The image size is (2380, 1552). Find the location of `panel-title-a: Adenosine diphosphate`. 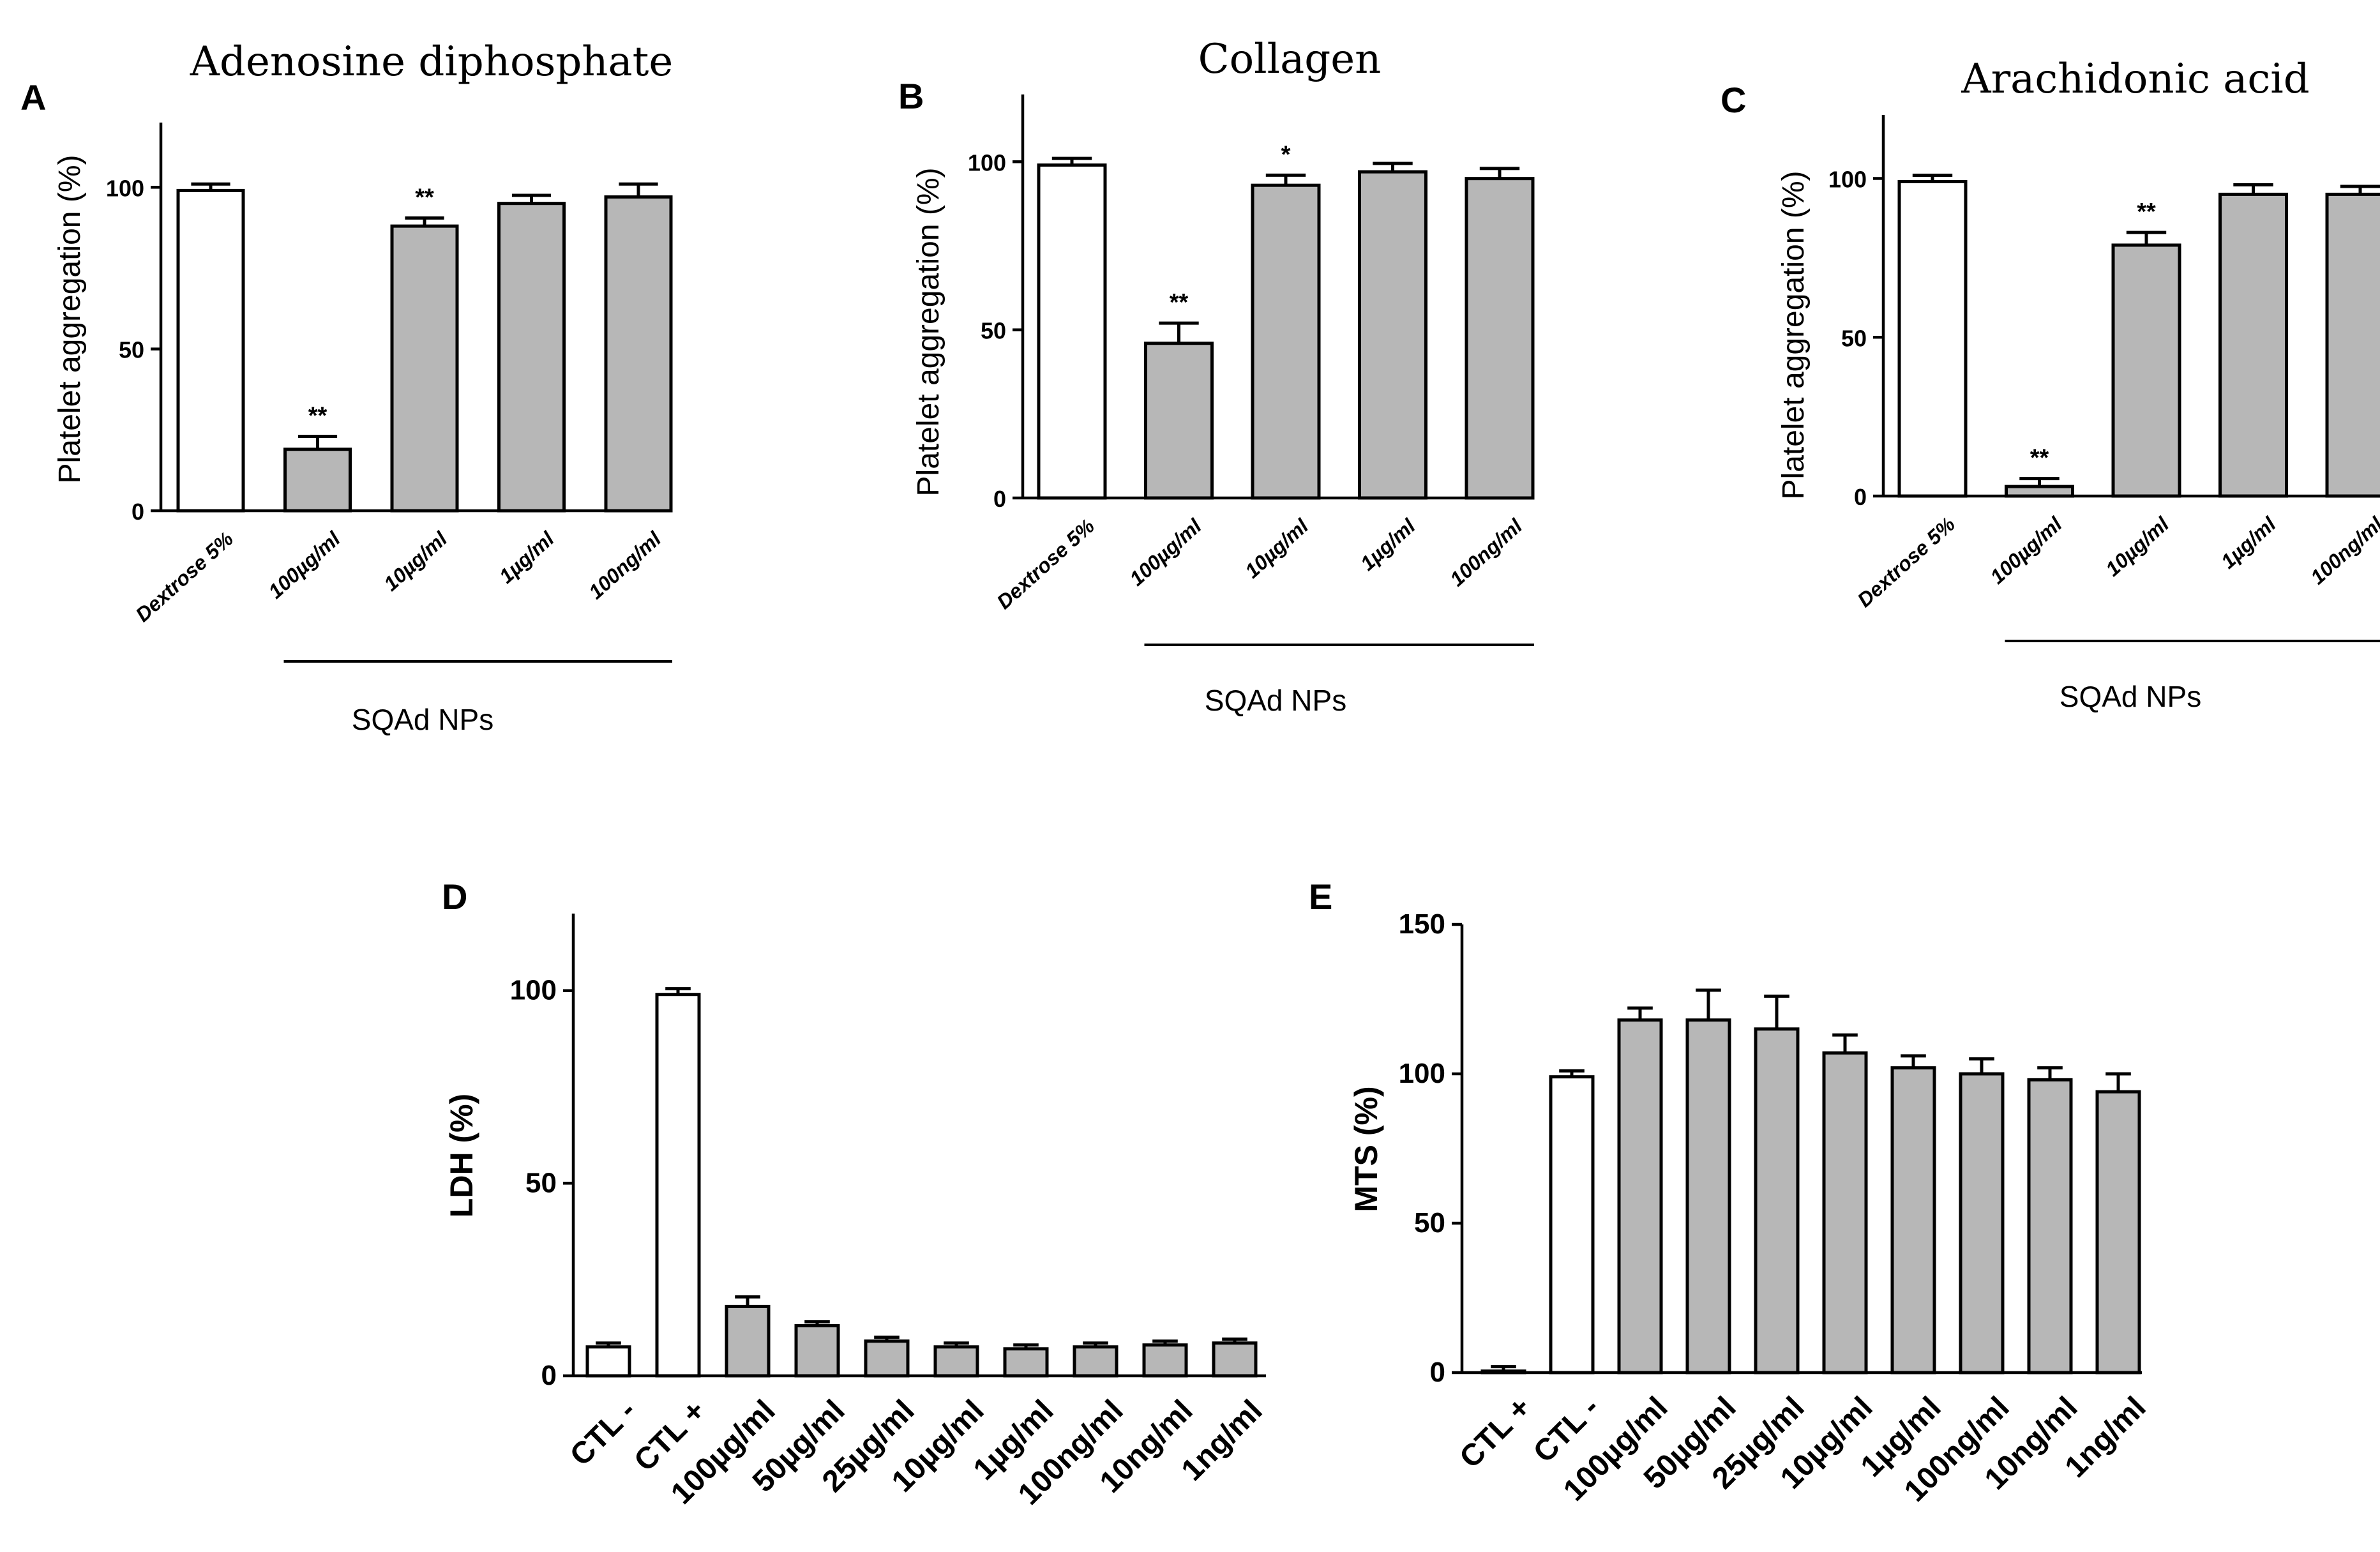

panel-title-a: Adenosine diphosphate is located at coordinates (432, 62).